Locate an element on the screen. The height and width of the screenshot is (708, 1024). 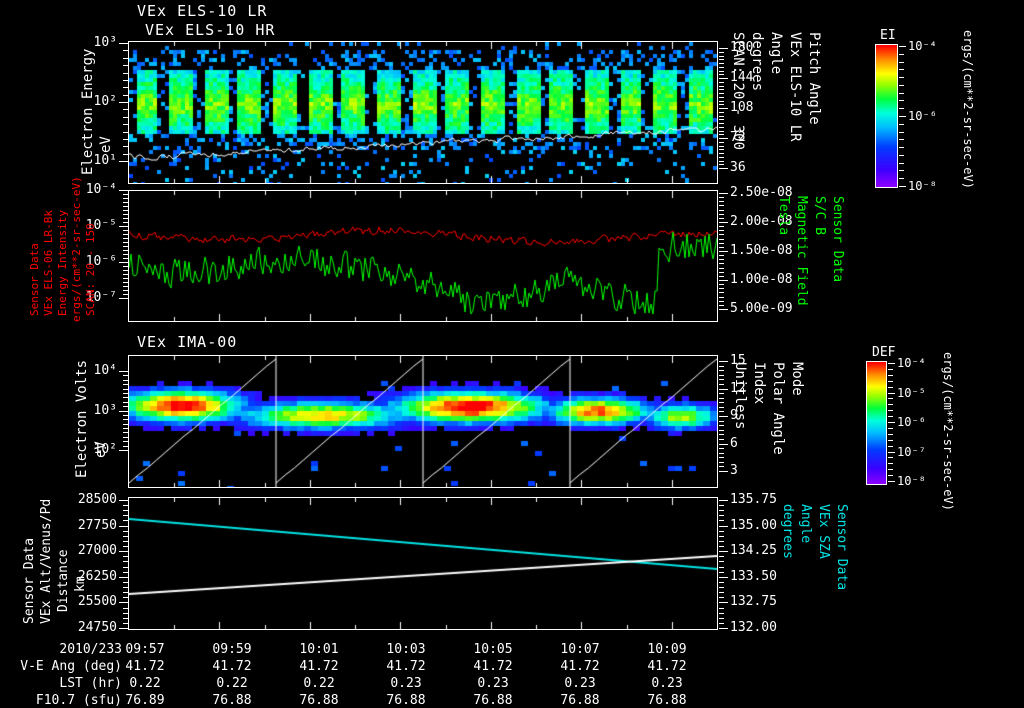
footer-row-label: 2010/233 is located at coordinates (90, 649).